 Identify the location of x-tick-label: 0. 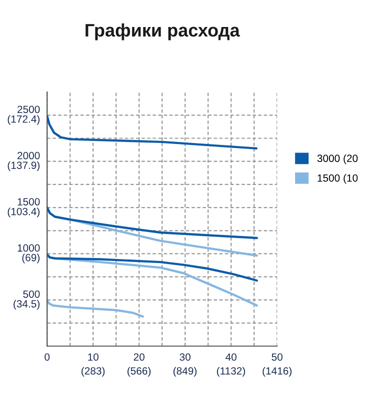
(47, 357).